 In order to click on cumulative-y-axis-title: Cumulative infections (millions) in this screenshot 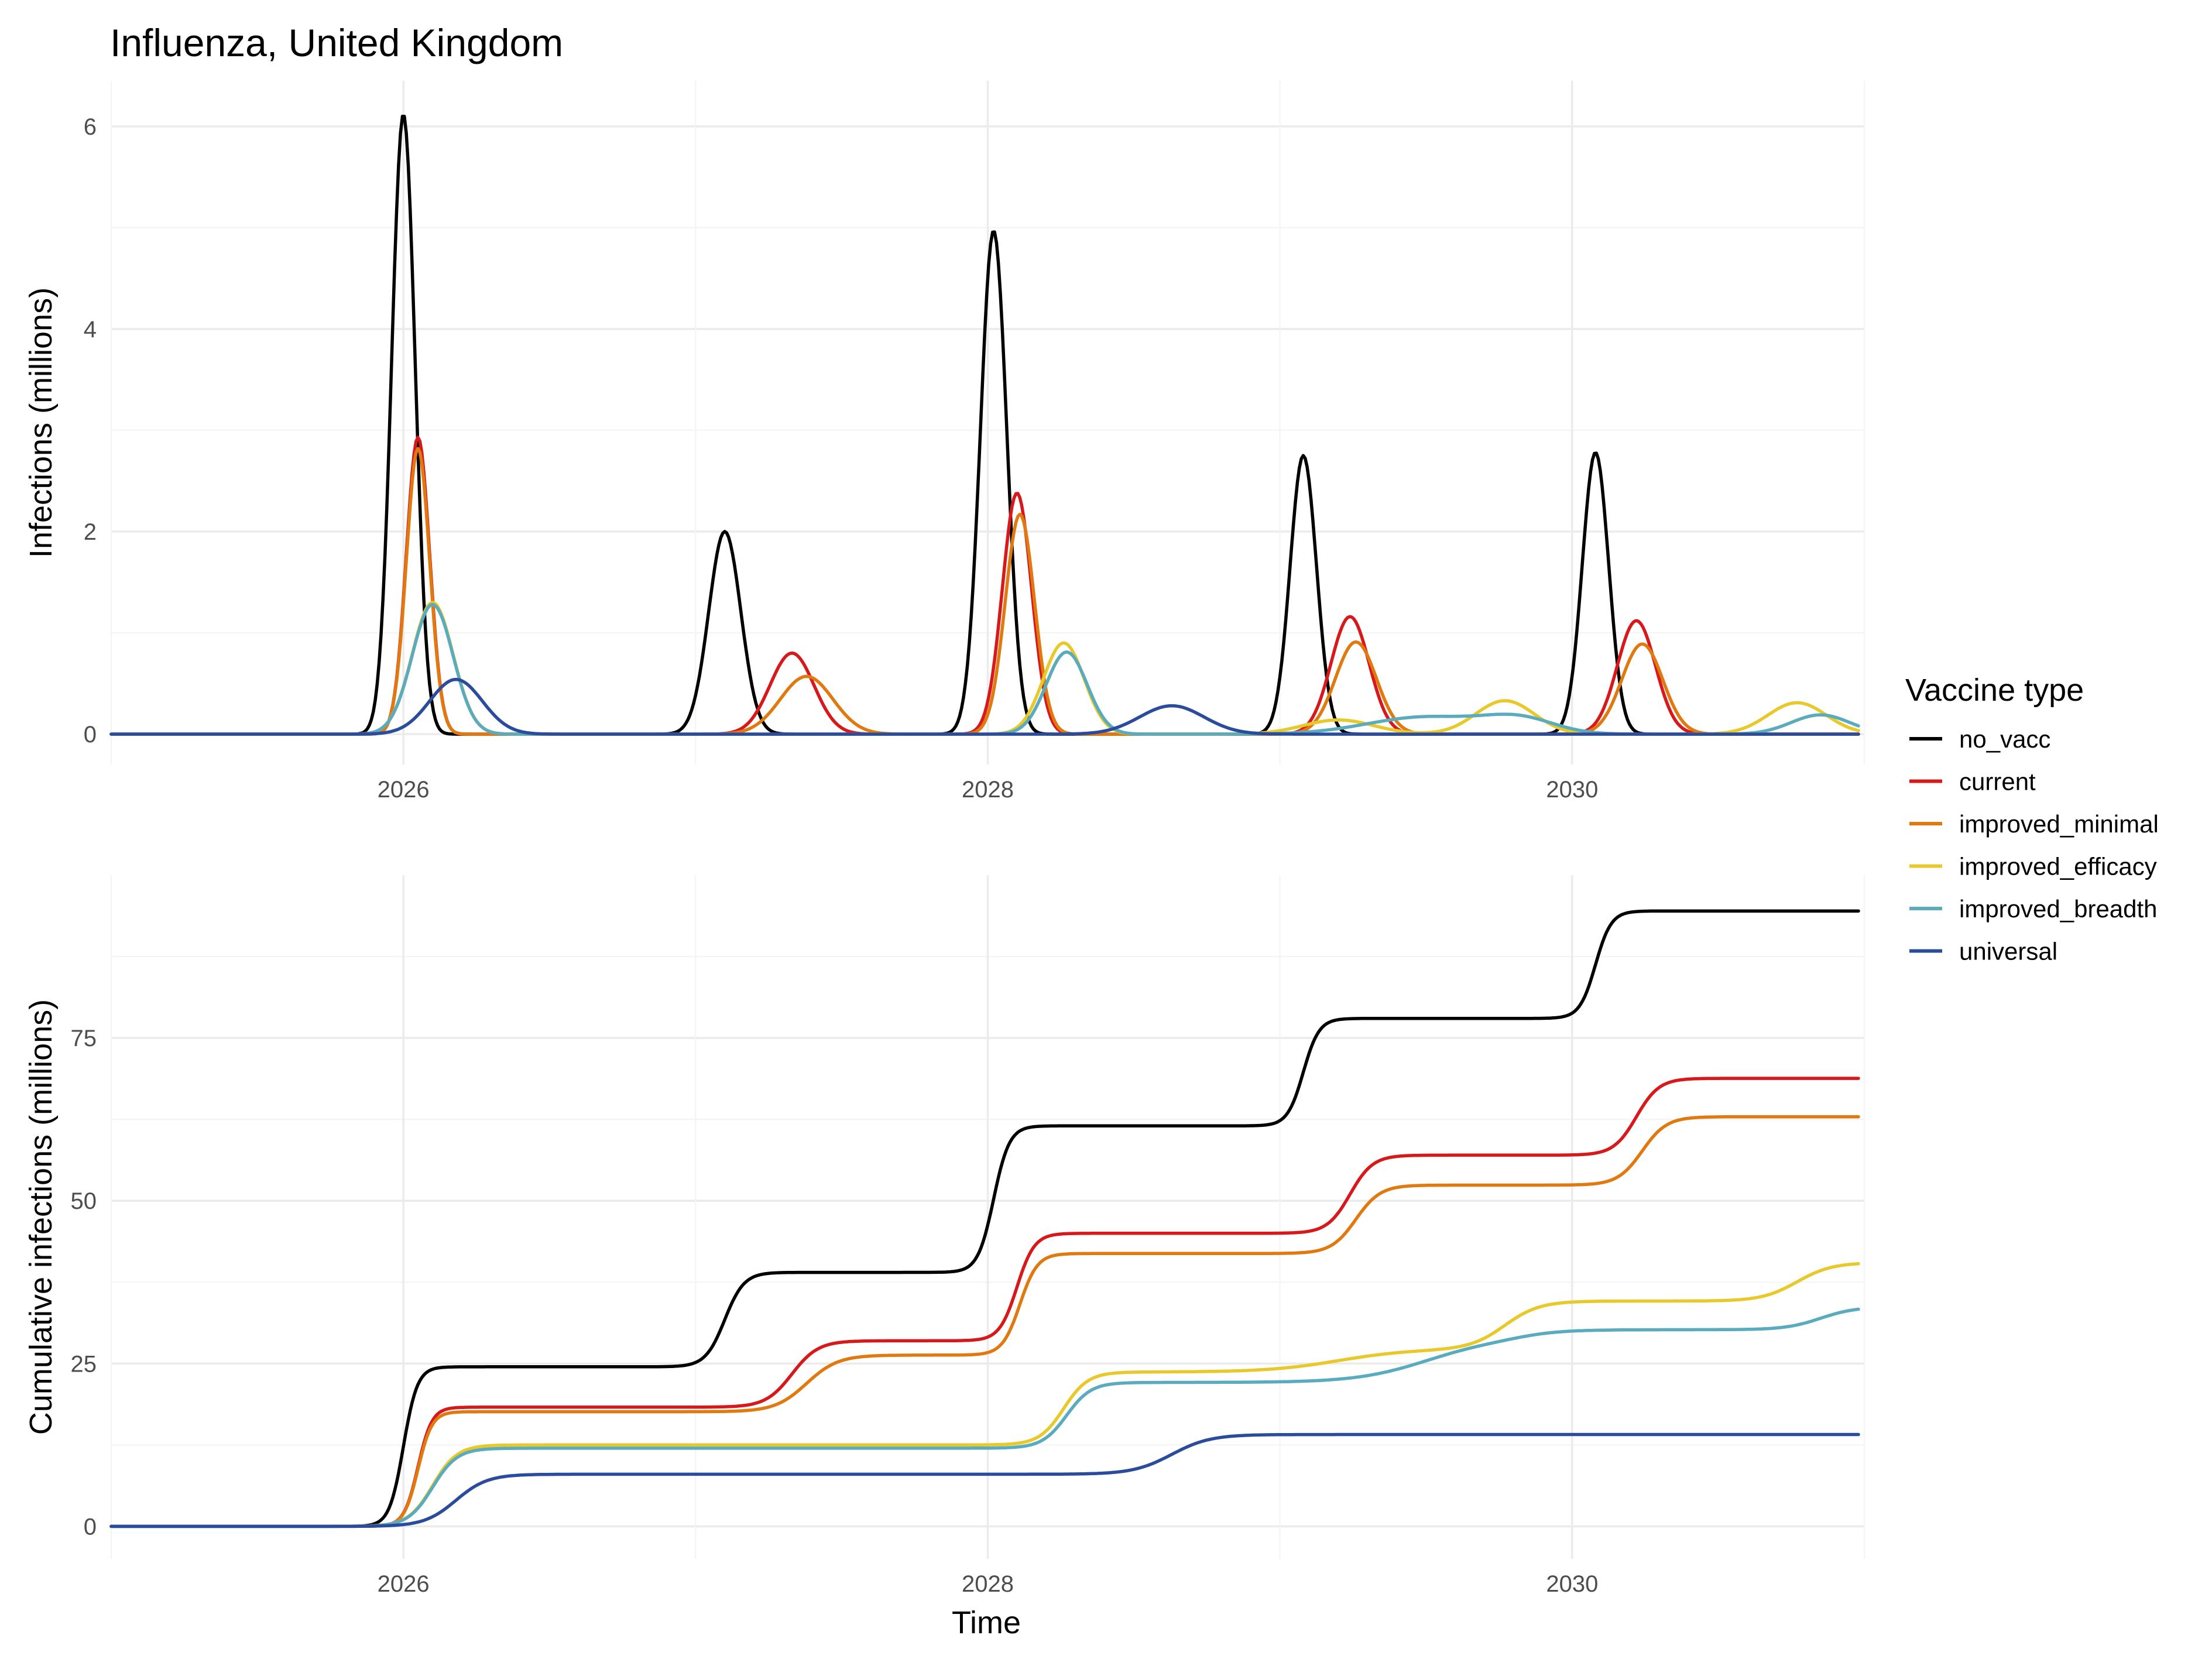, I will do `click(41, 1217)`.